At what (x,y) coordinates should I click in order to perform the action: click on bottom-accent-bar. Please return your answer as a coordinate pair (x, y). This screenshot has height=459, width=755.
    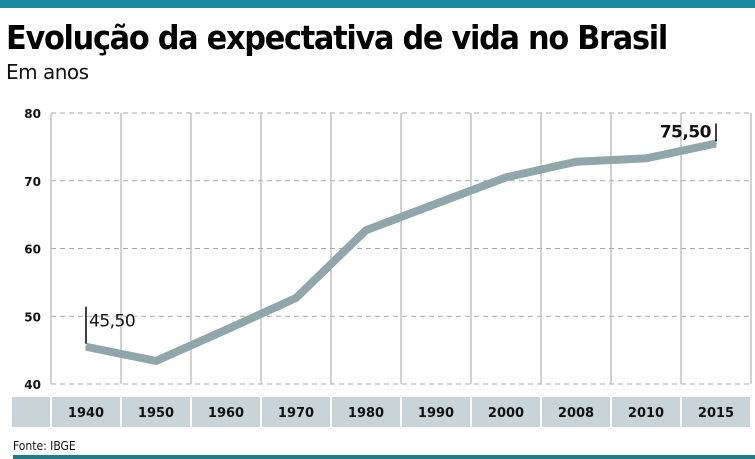
    Looking at the image, I should click on (384, 457).